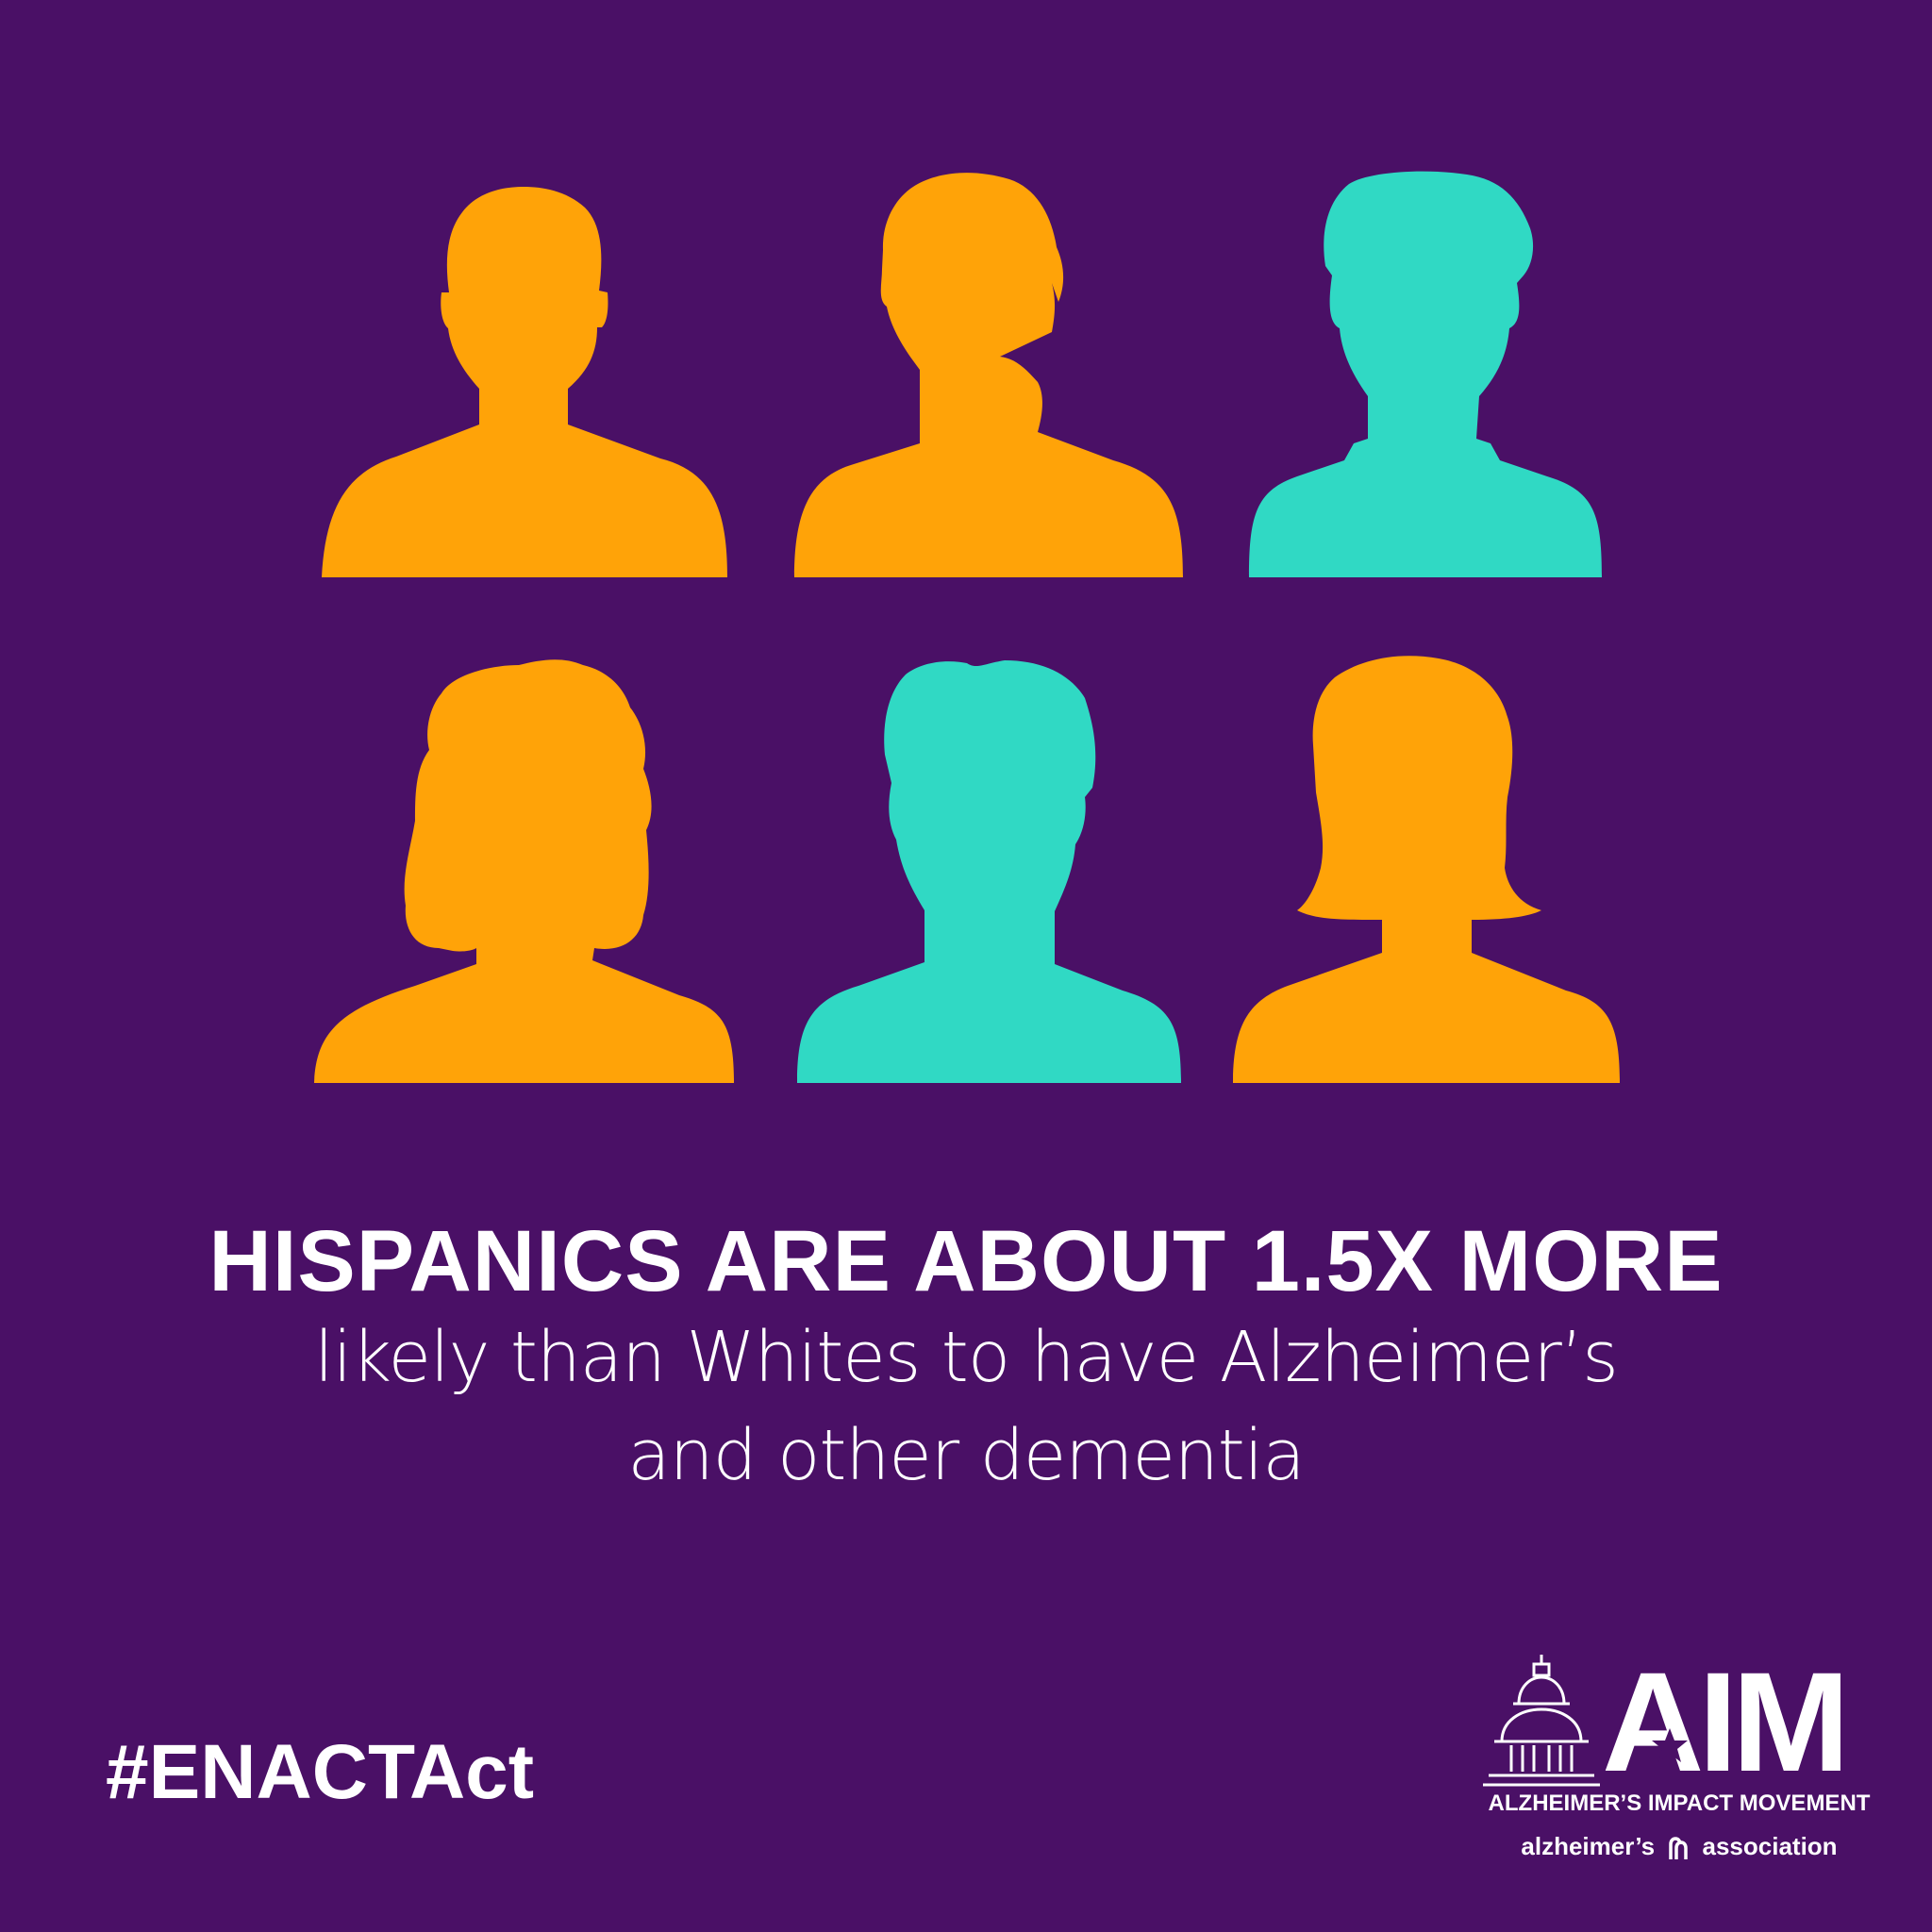 This screenshot has height=1932, width=1932. Describe the element at coordinates (966, 1261) in the screenshot. I see `headline: HISPANICS ARE ABOUT 1.5X MORE` at that location.